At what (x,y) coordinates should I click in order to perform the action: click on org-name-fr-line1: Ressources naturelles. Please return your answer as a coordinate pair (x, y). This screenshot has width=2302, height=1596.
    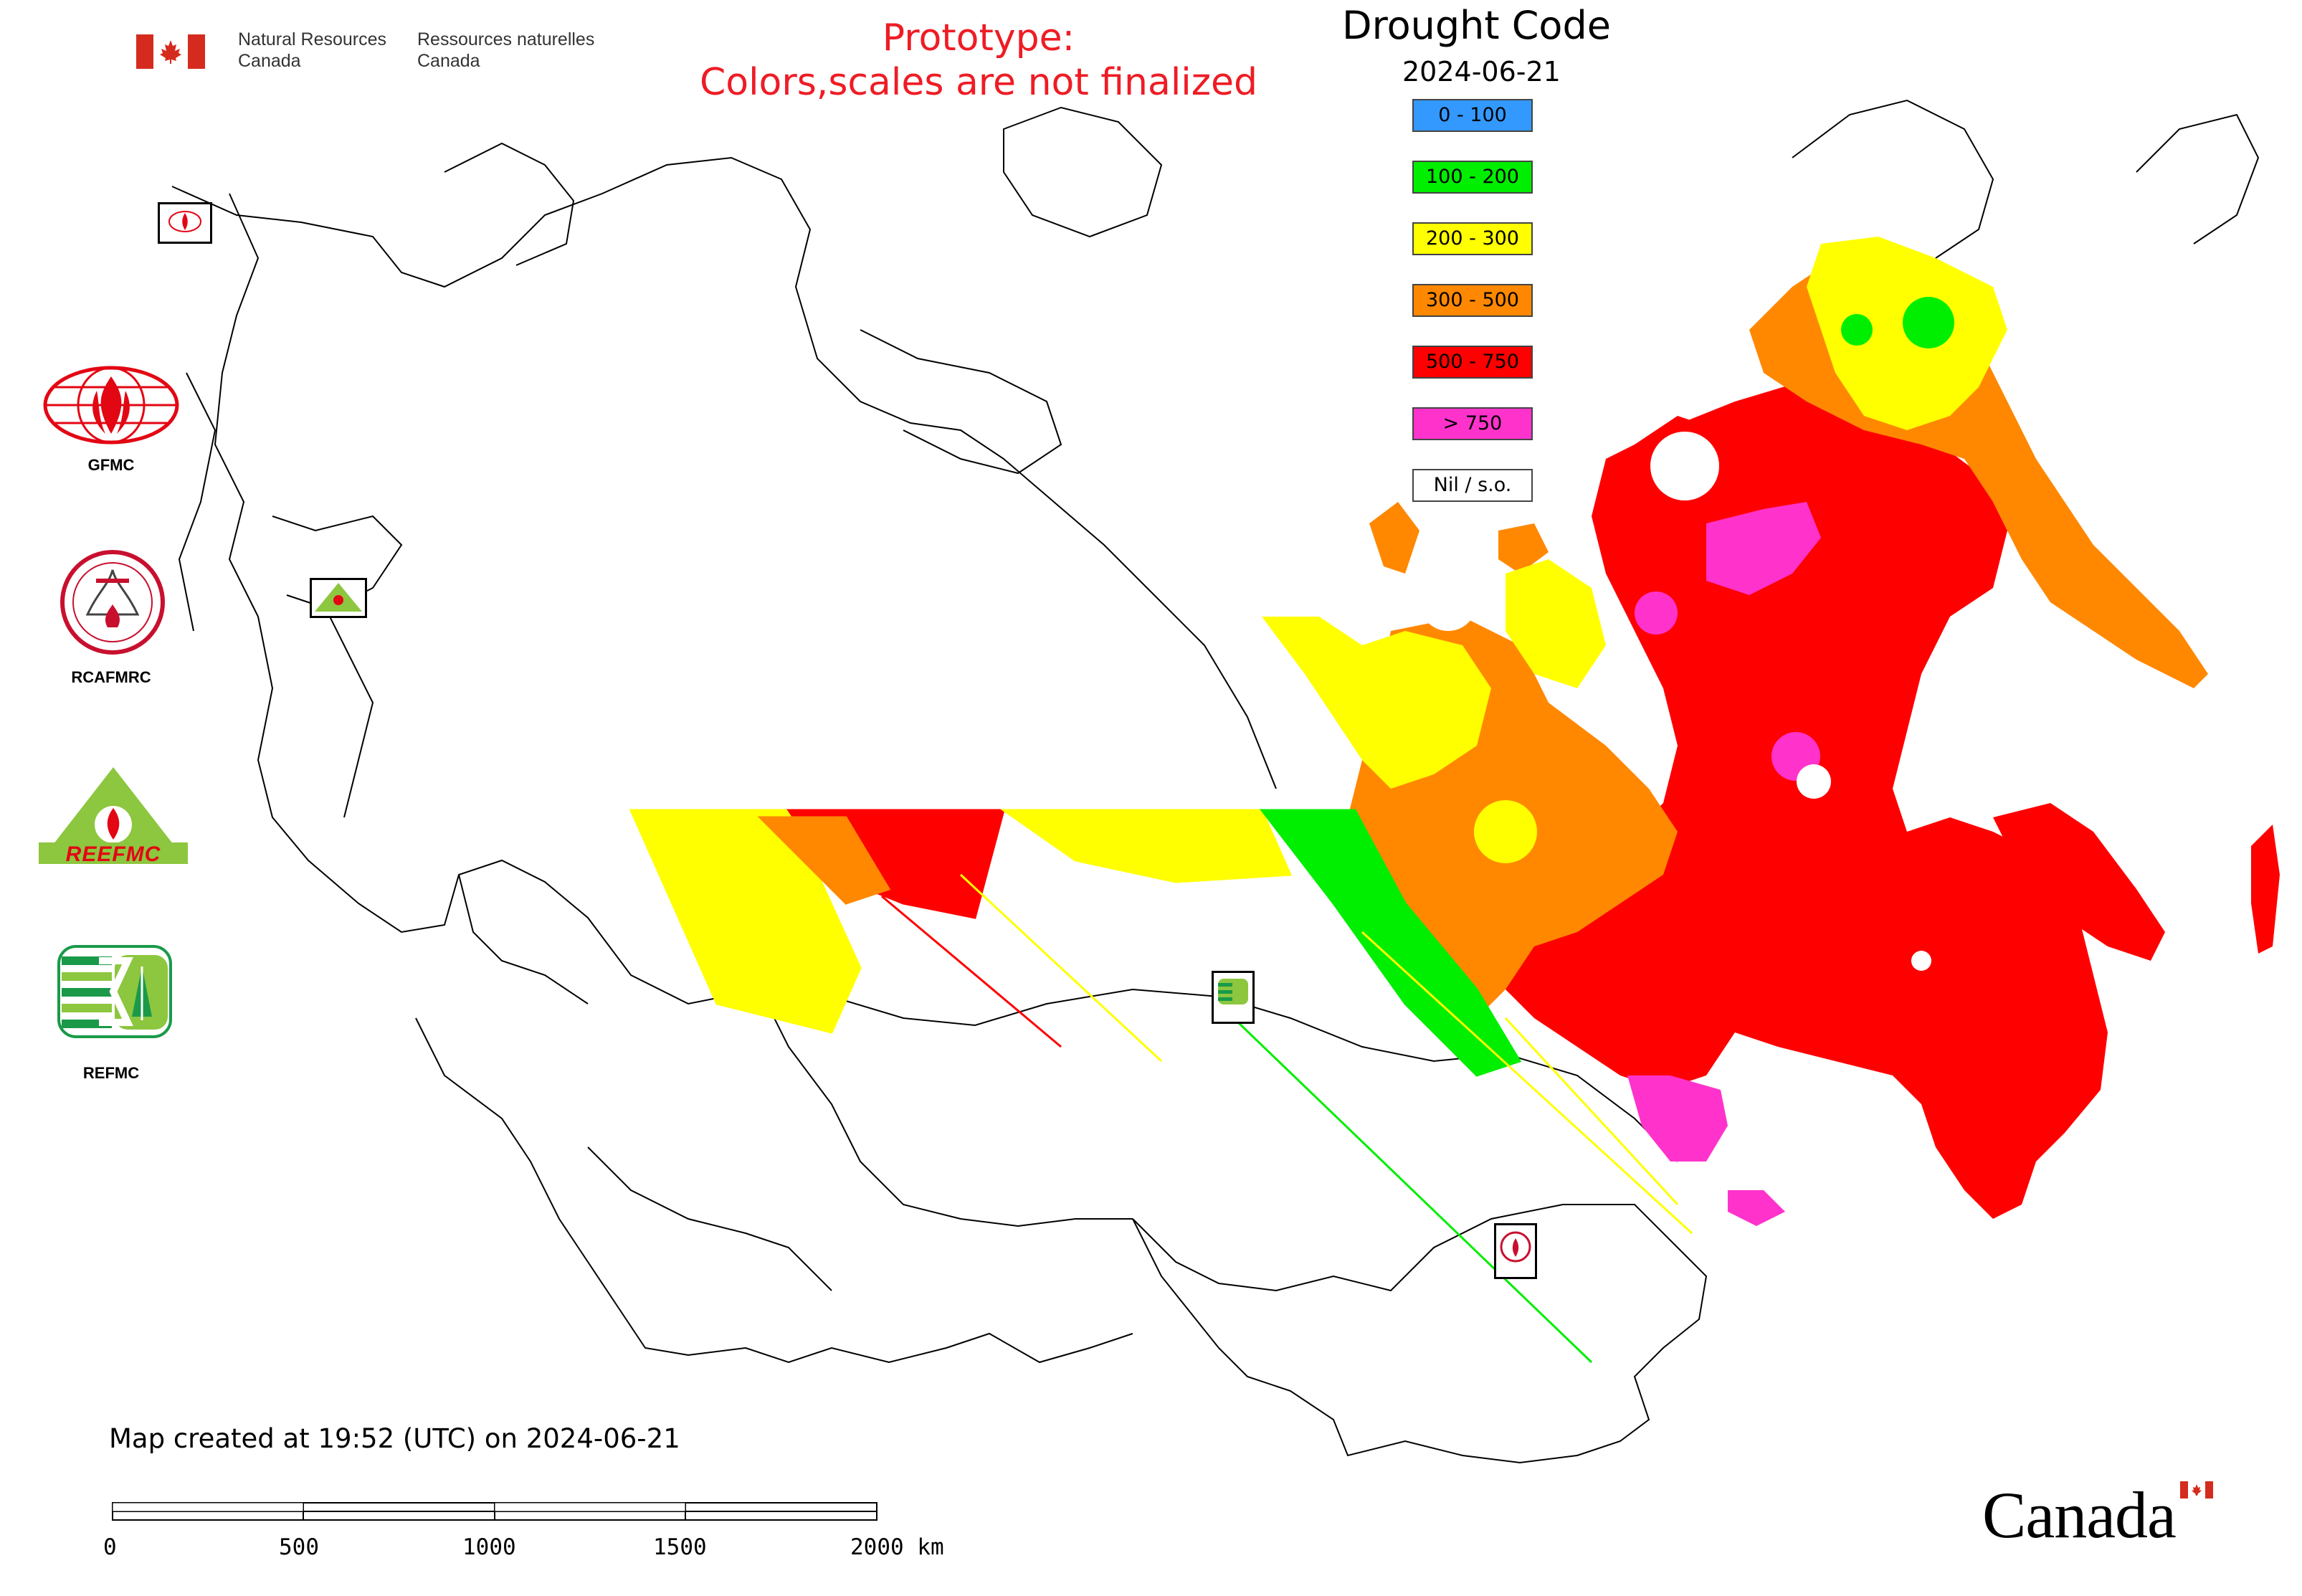
    Looking at the image, I should click on (506, 39).